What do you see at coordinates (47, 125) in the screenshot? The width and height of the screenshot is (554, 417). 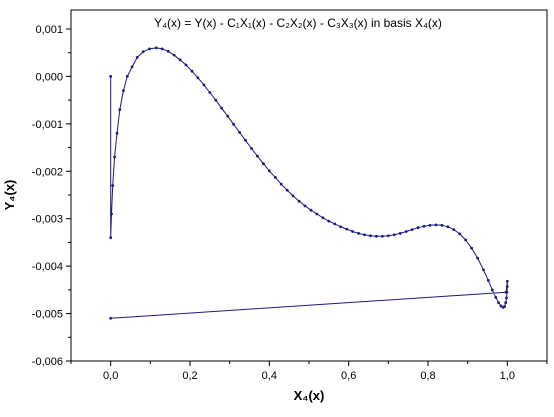 I see `y-tick-label: -0,001` at bounding box center [47, 125].